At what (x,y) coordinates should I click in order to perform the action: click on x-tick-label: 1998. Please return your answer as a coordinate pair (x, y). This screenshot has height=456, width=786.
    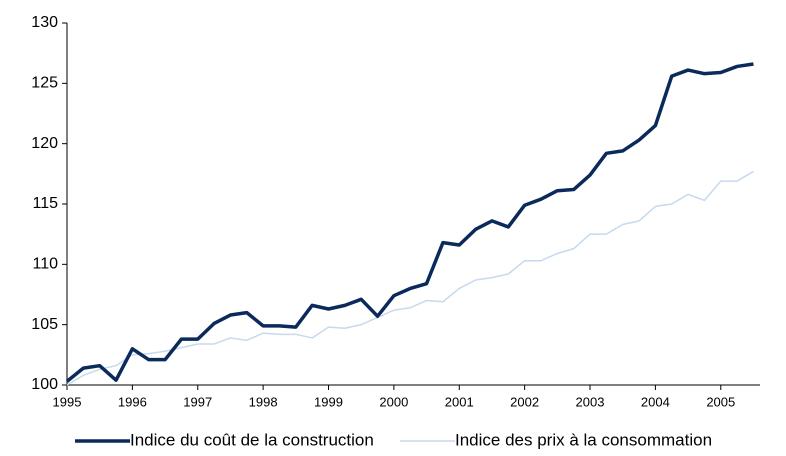
    Looking at the image, I should click on (263, 401).